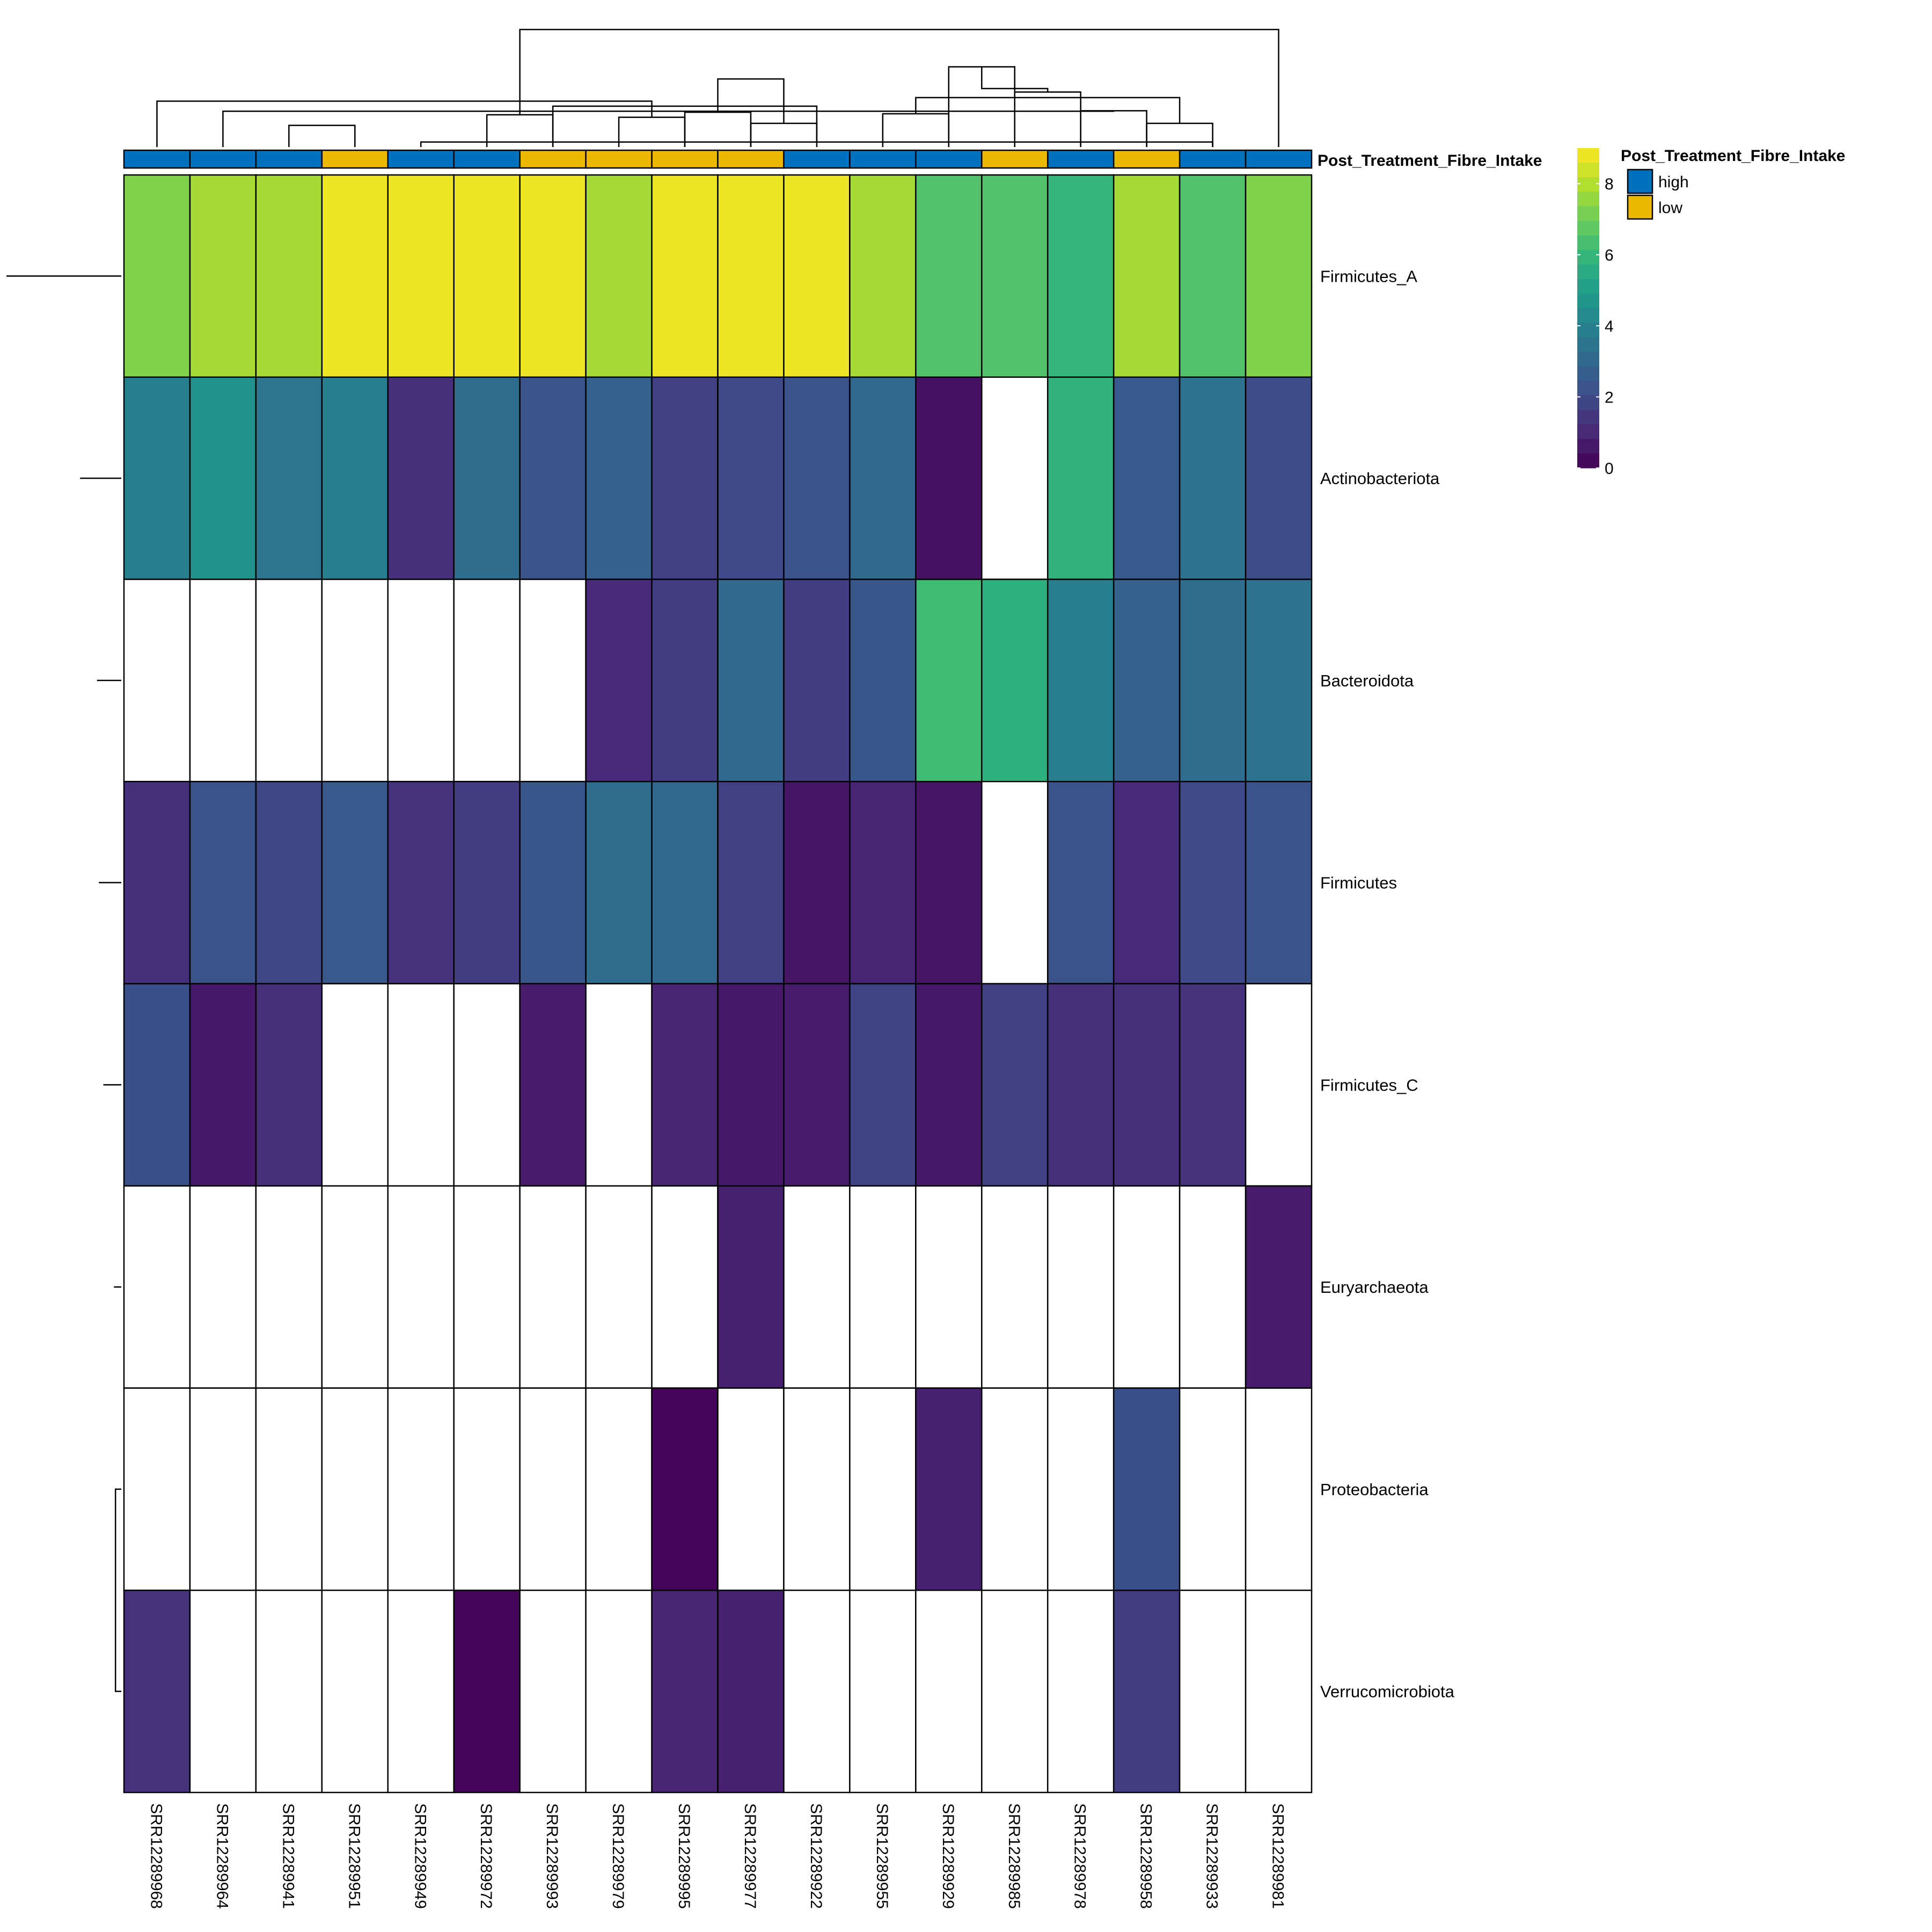 Image resolution: width=1932 pixels, height=1932 pixels. I want to click on column-label: SRR12289985, so click(1014, 1856).